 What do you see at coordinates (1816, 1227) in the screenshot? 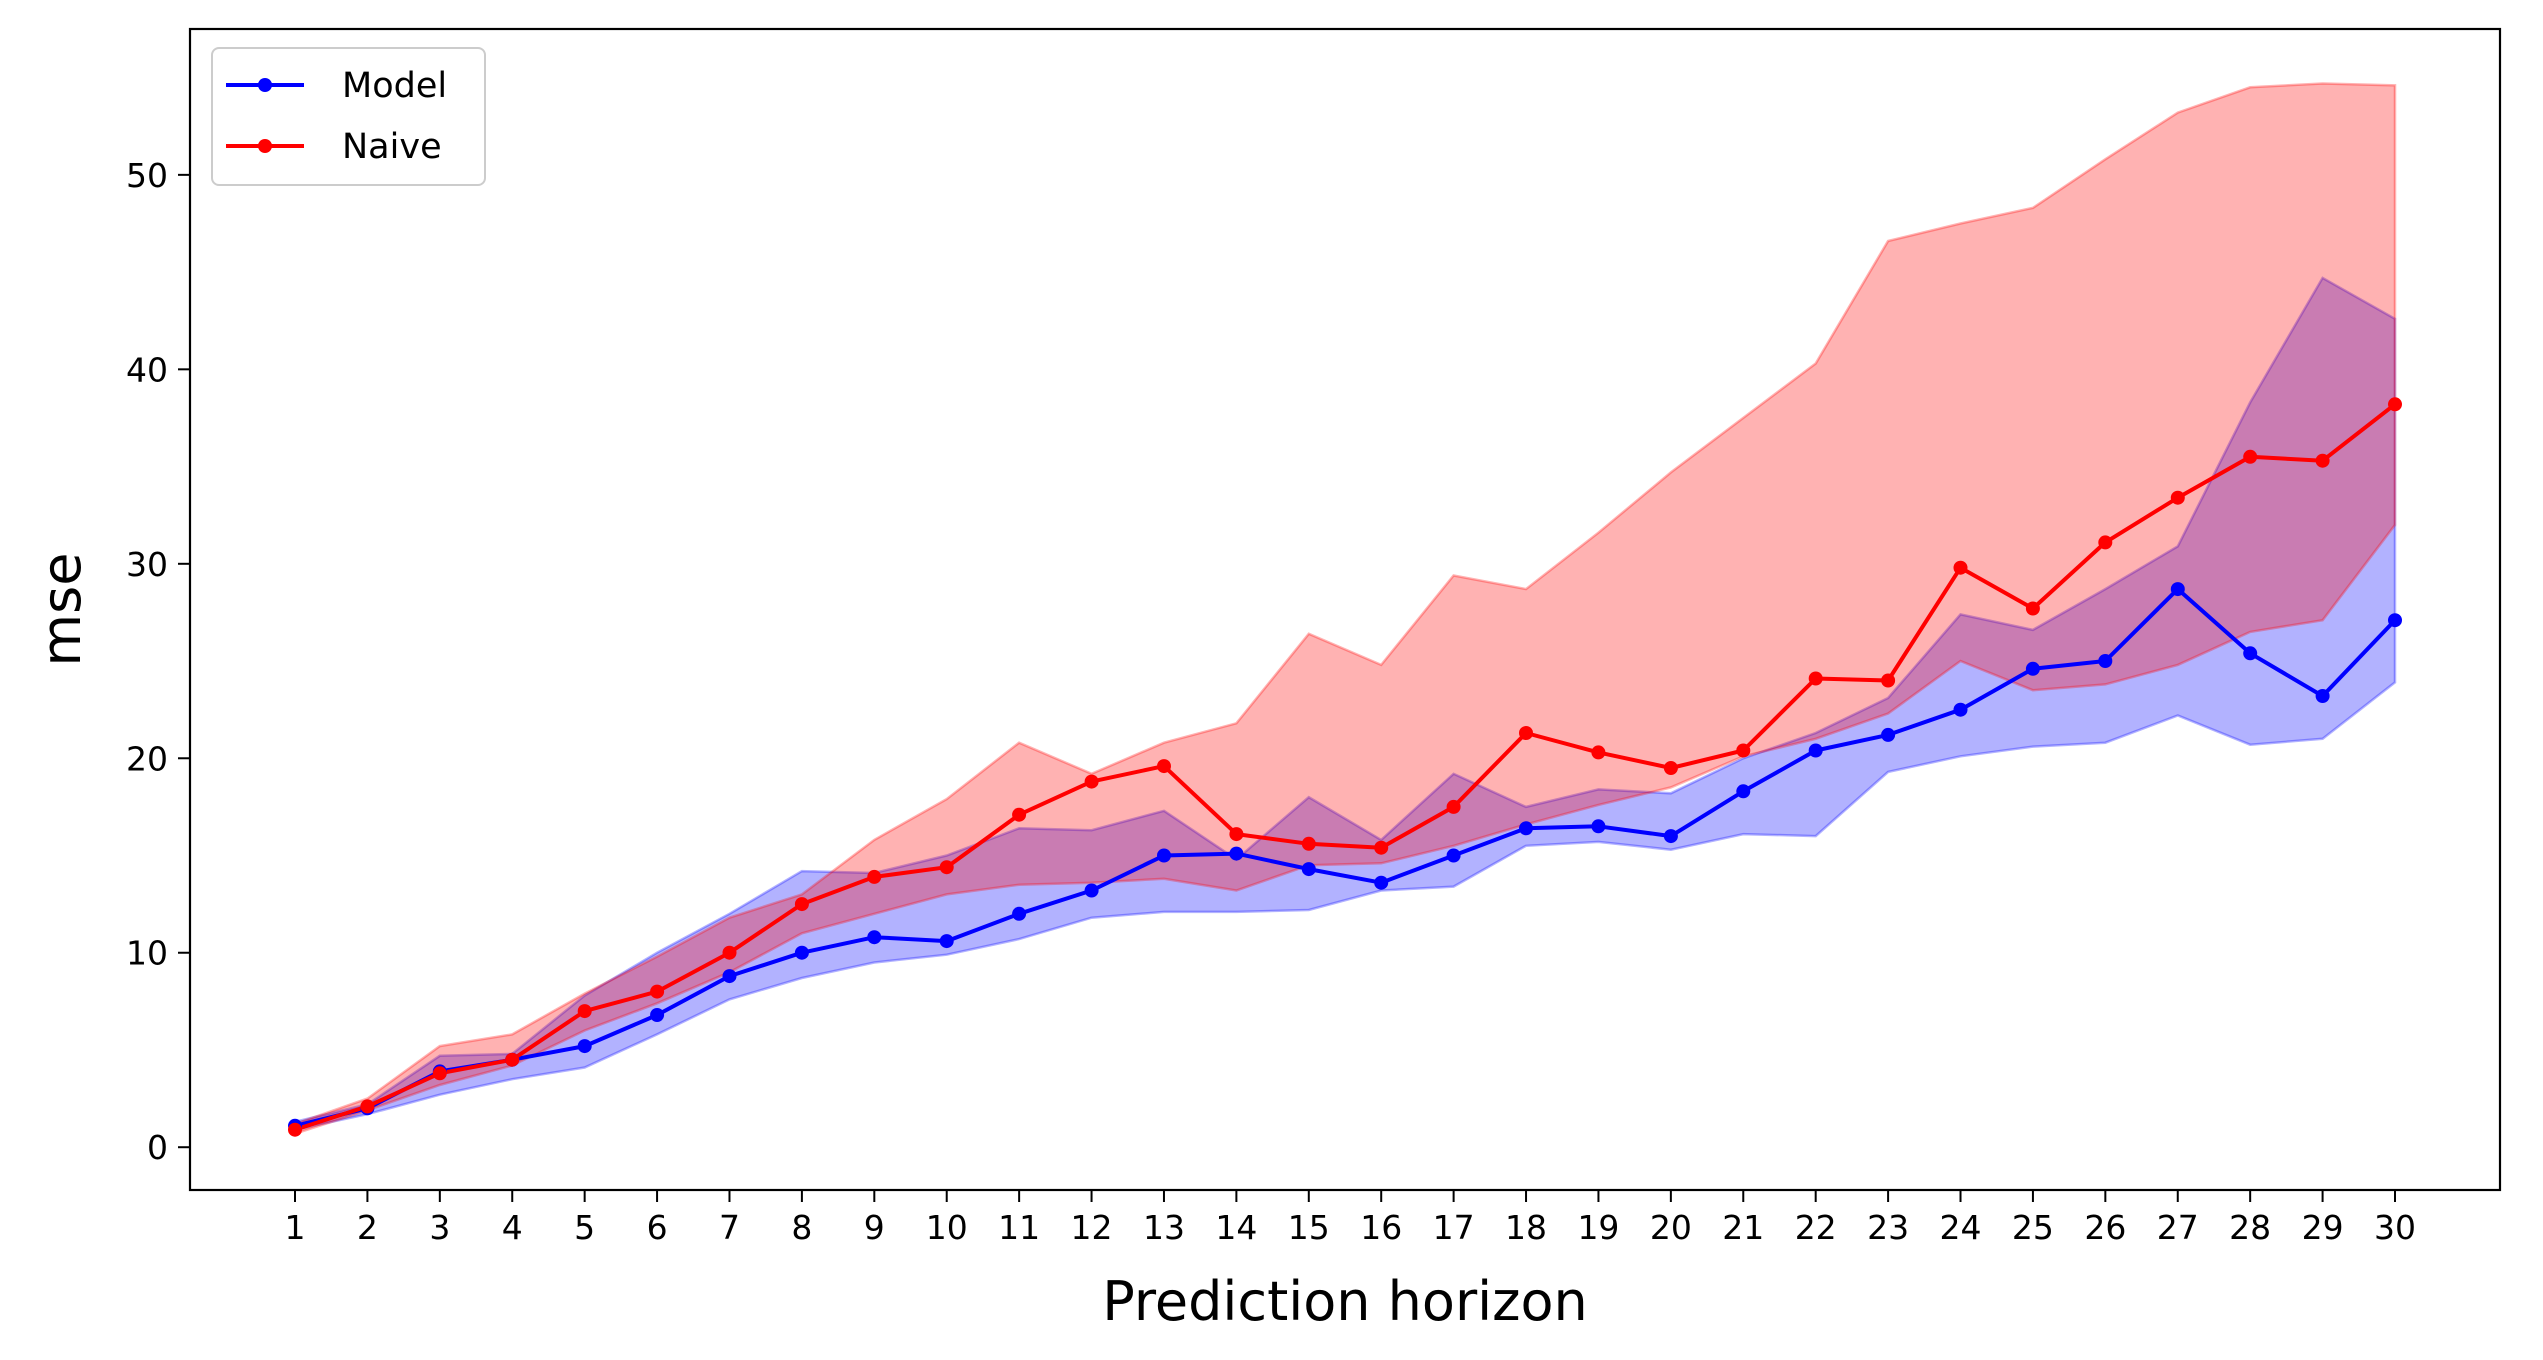
I see `x-tick-label: 22` at bounding box center [1816, 1227].